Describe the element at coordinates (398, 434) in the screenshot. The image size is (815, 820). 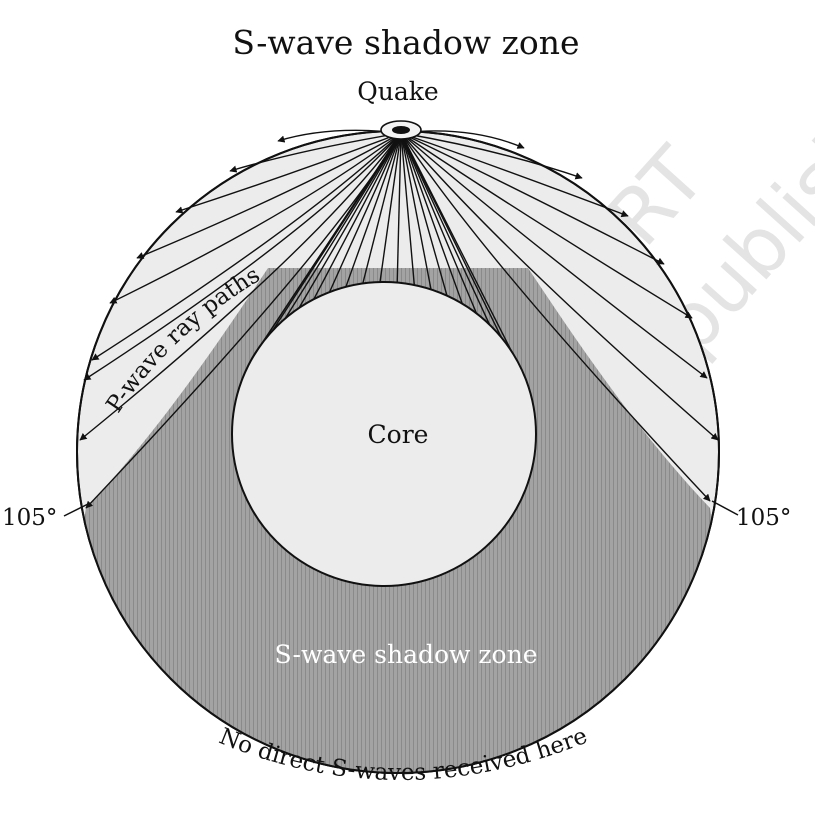
I see `core-label: Core` at that location.